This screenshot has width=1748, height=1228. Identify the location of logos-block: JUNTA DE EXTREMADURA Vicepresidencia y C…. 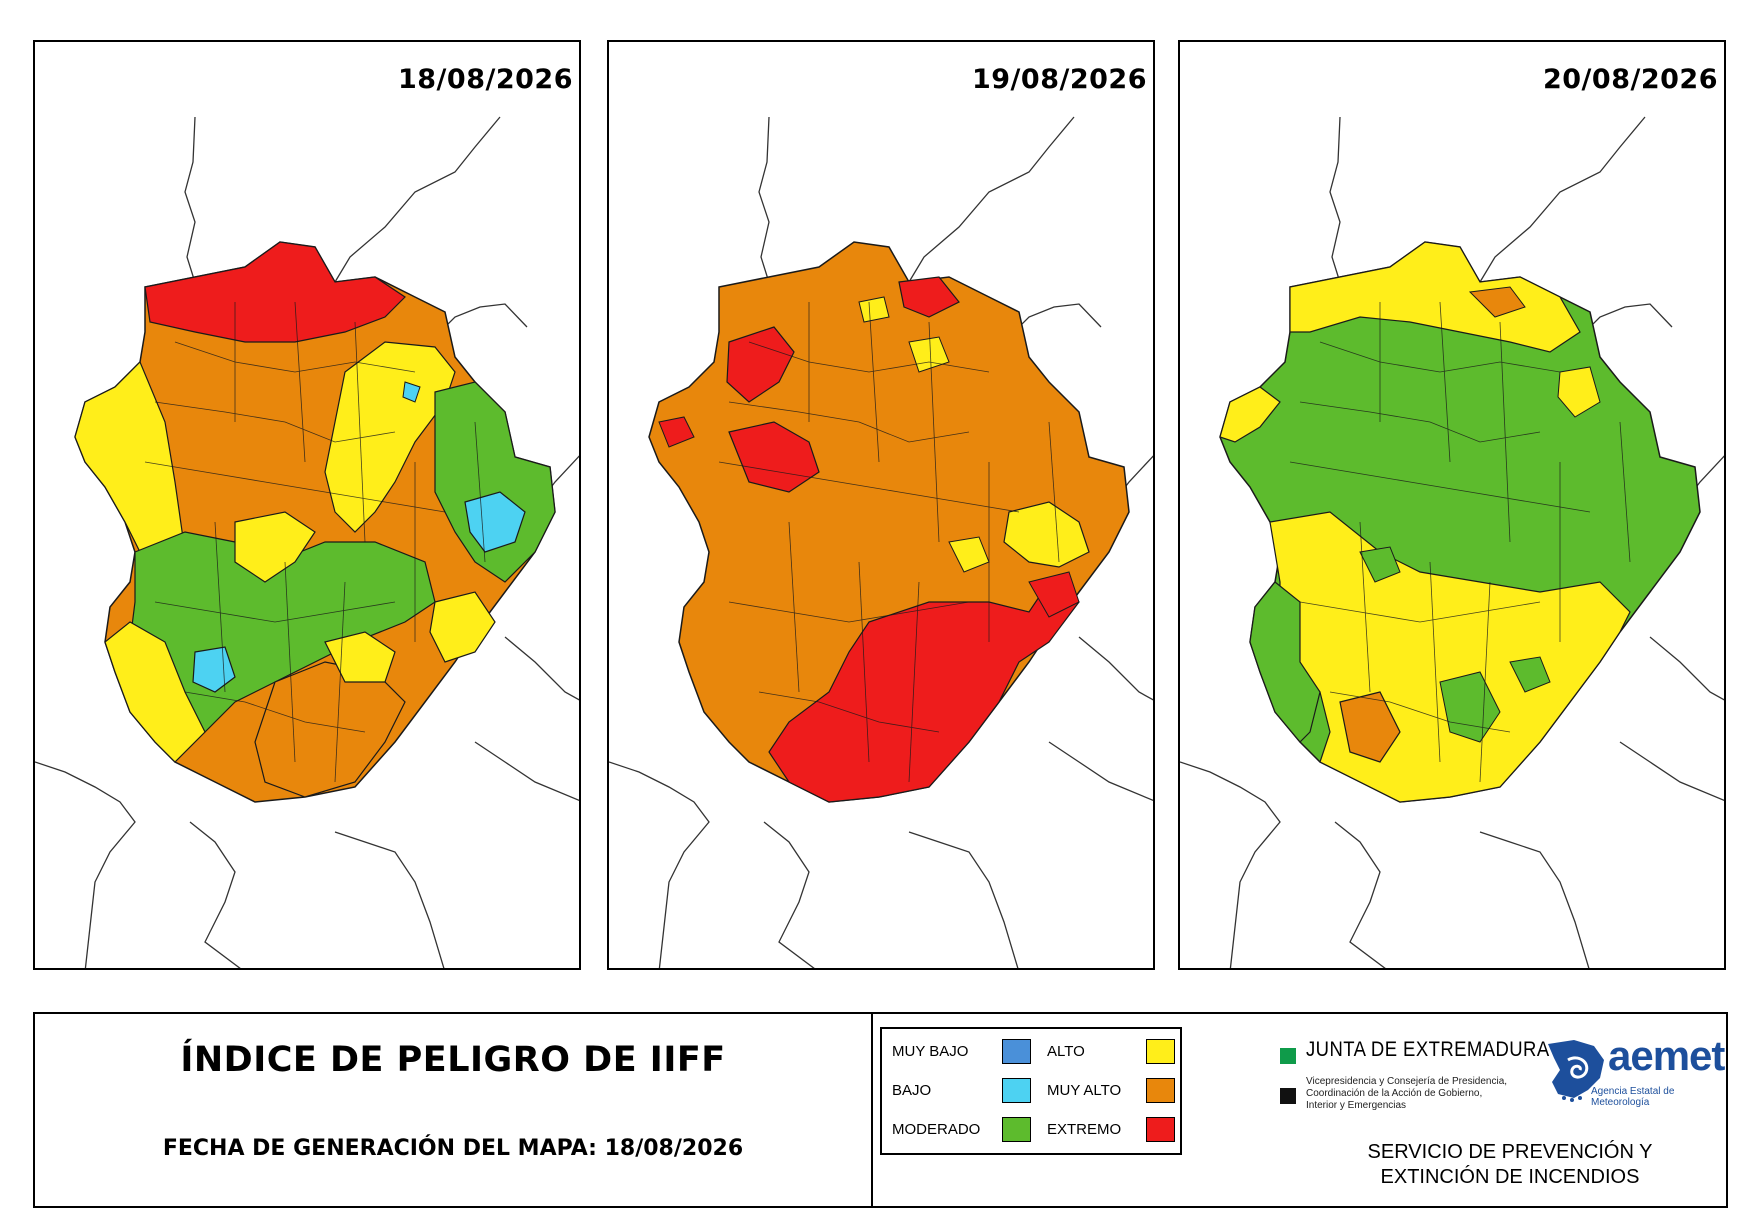
(1503, 1075).